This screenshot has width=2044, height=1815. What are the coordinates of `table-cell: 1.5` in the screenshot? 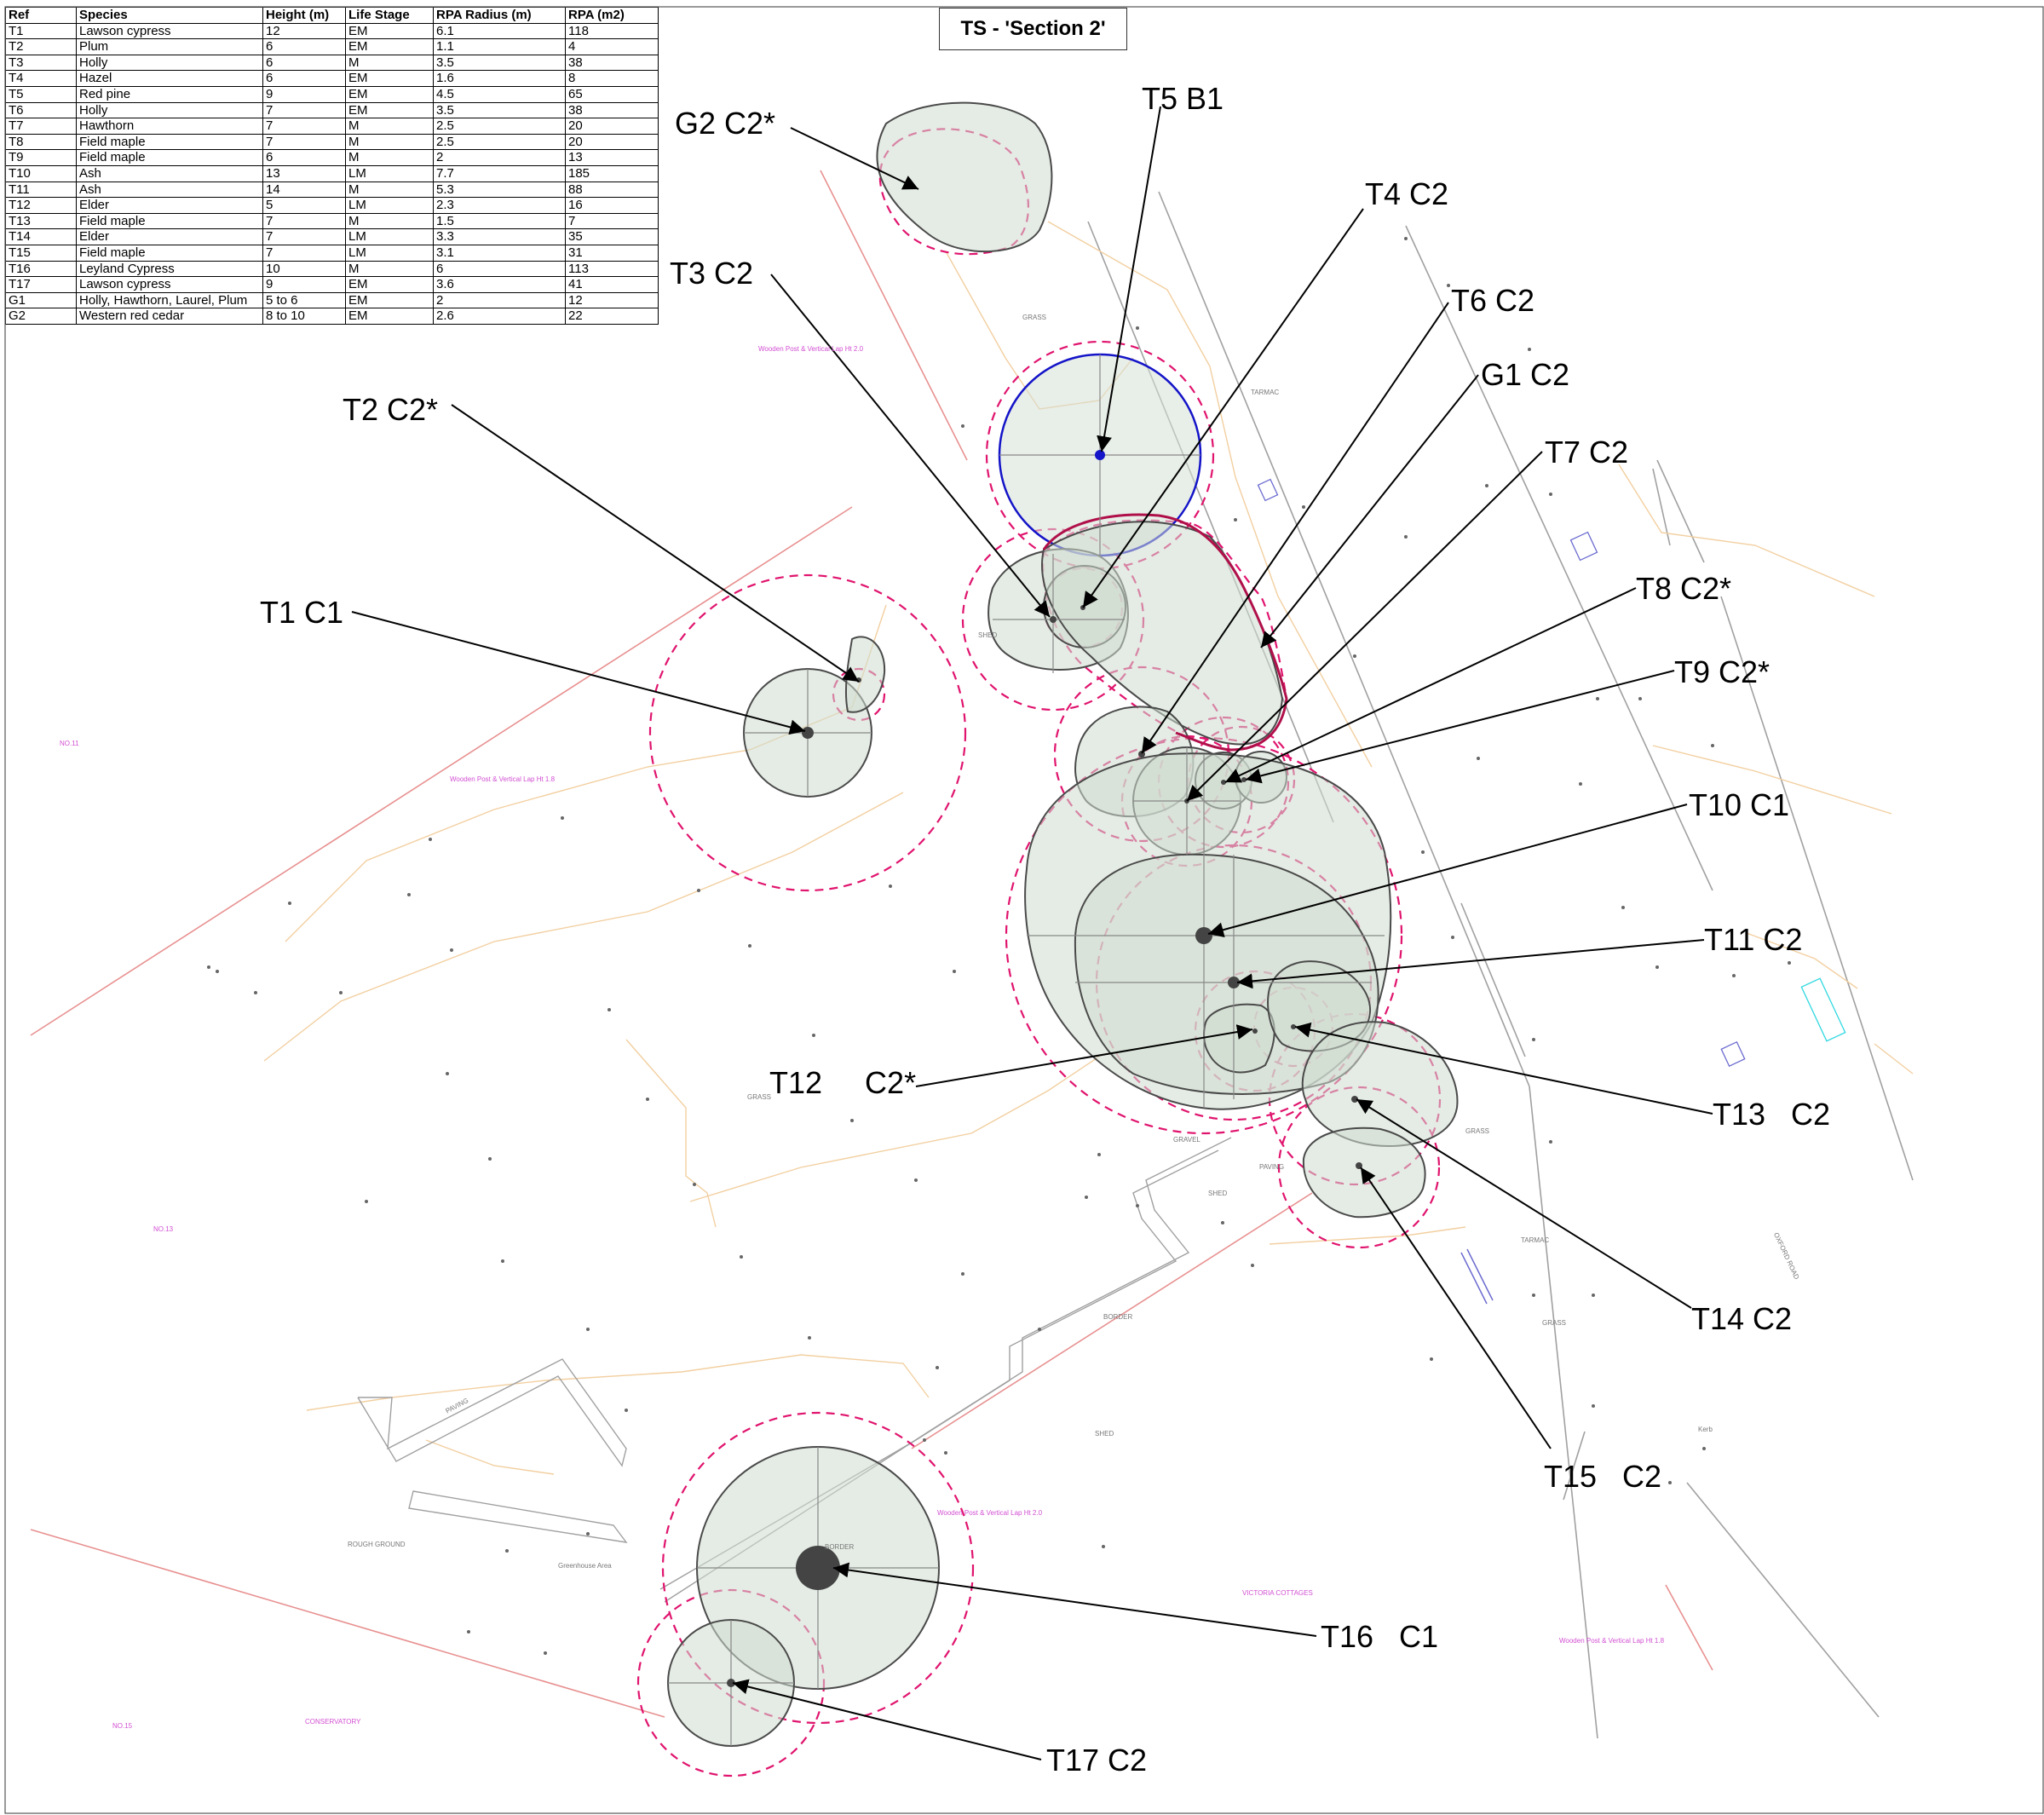 It's located at (499, 221).